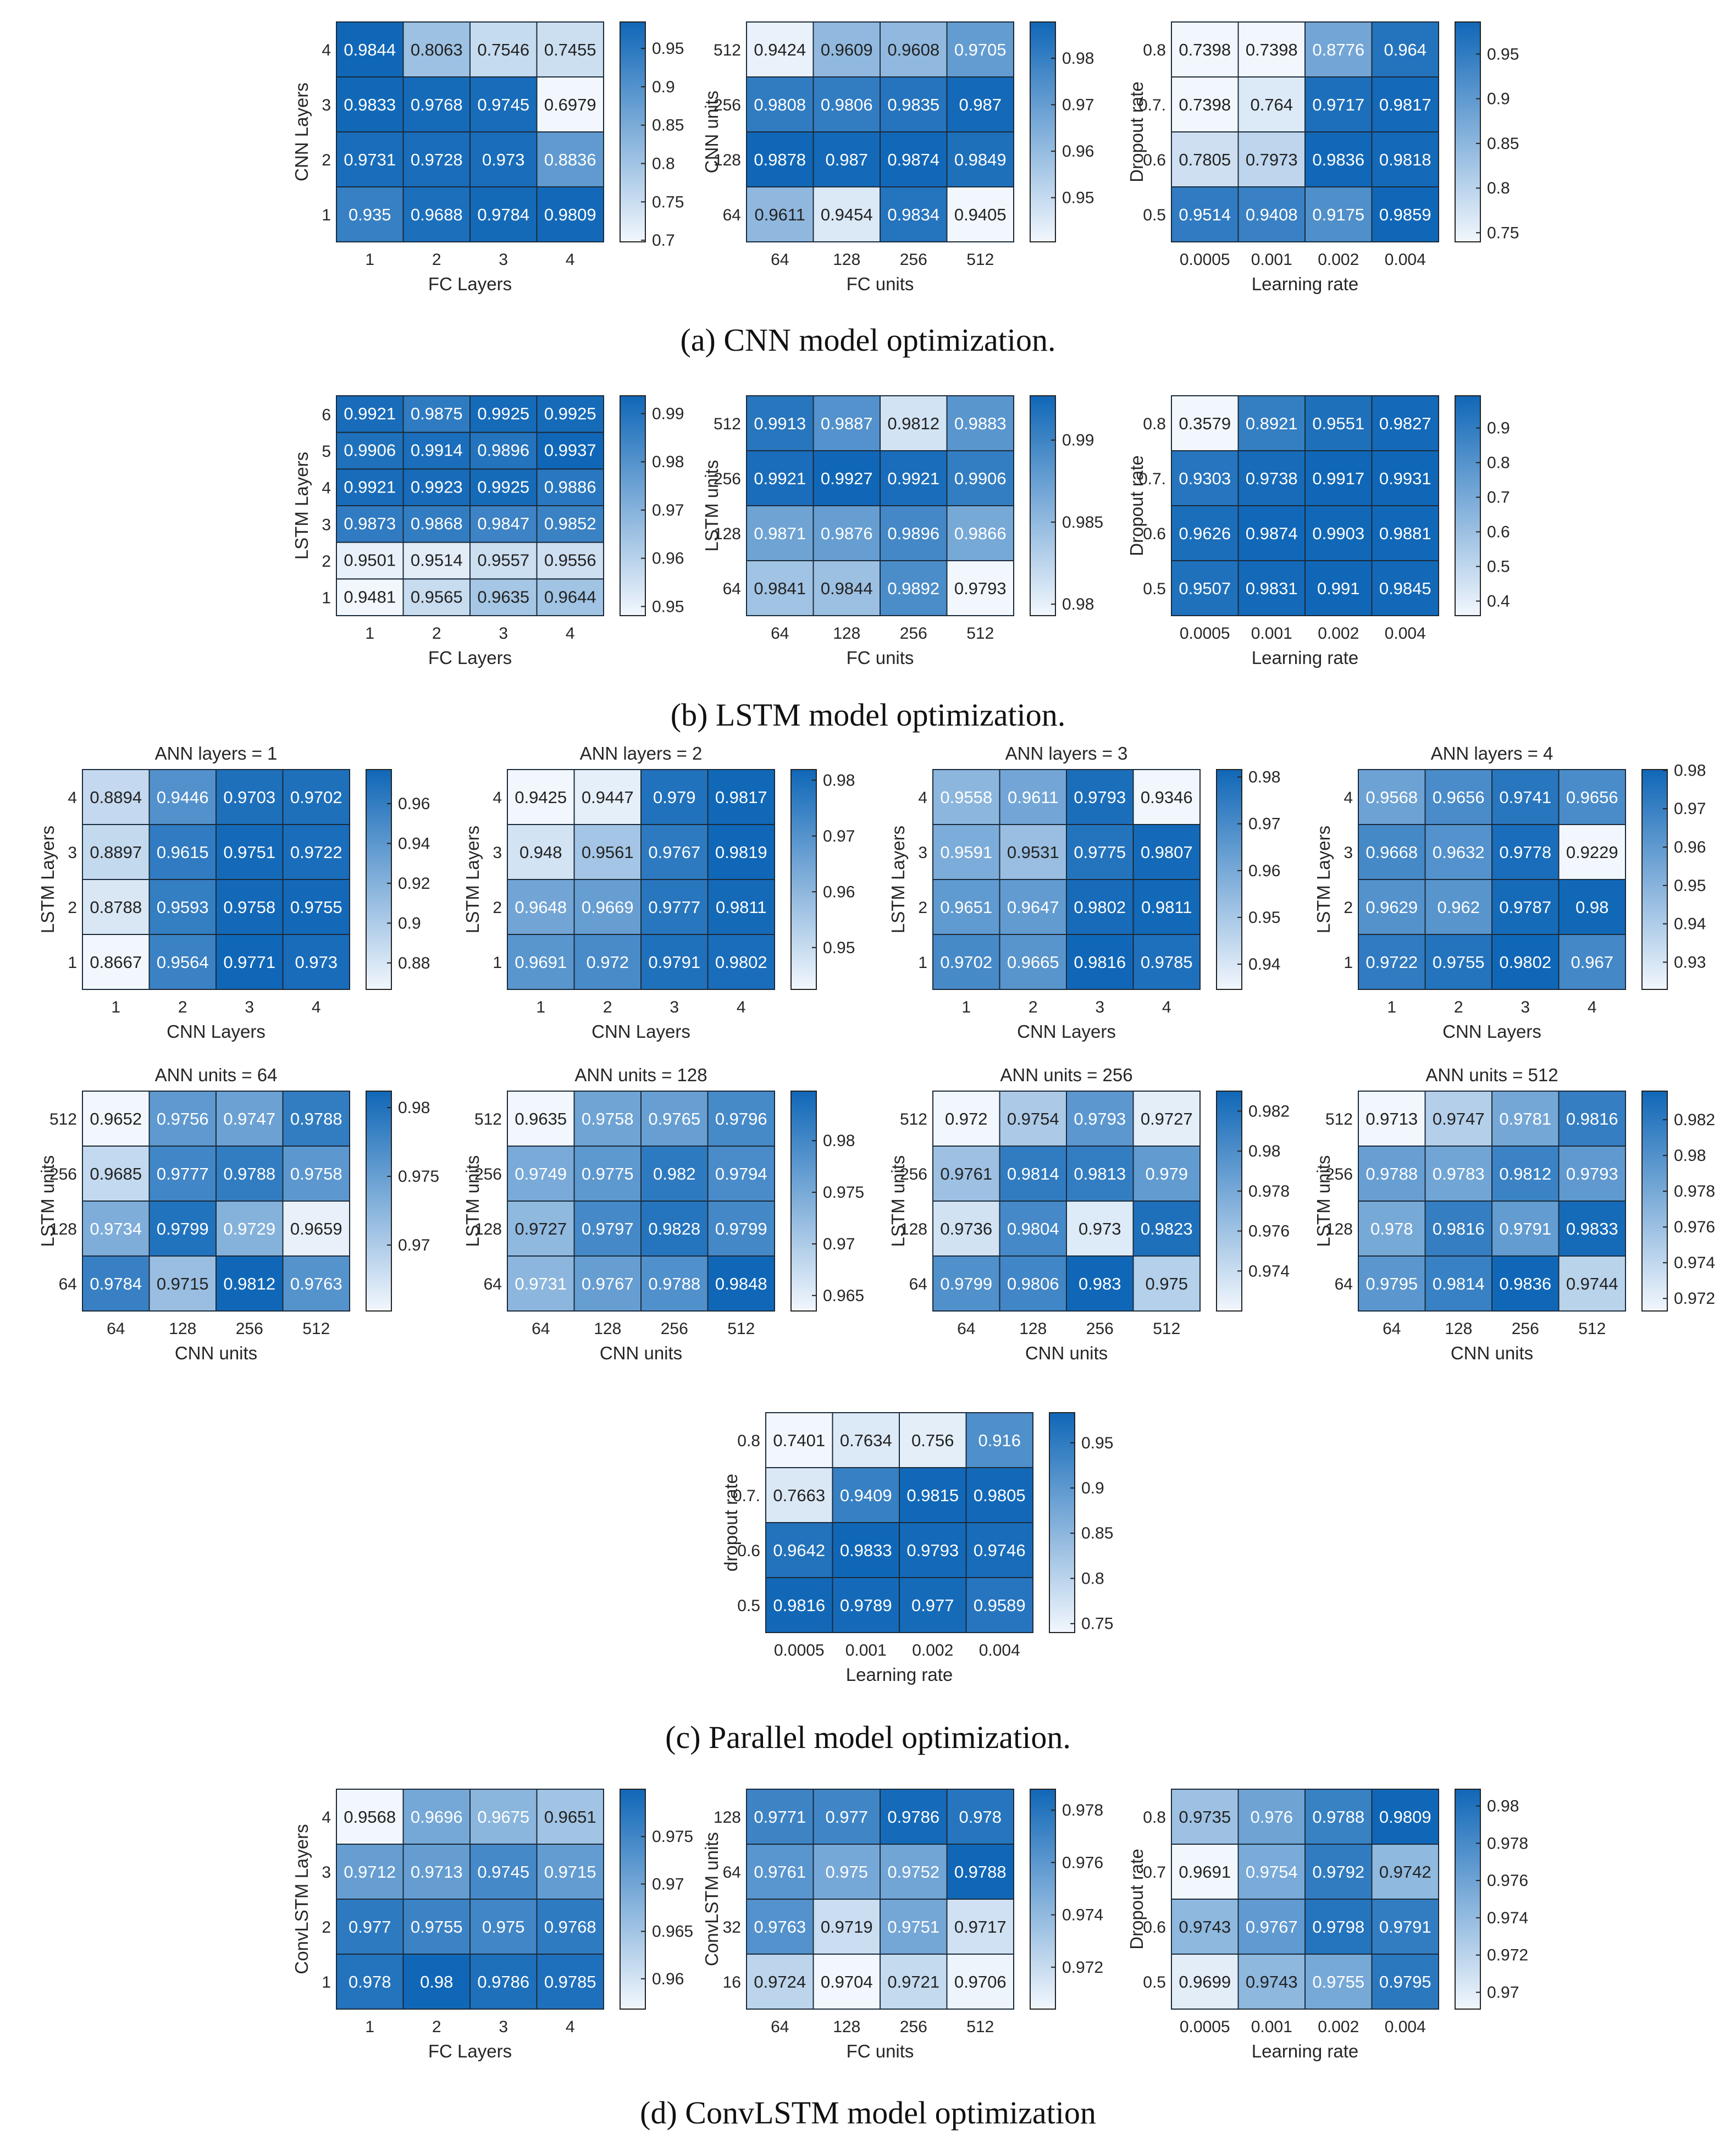  What do you see at coordinates (663, 240) in the screenshot?
I see `colorbar-tick-label: 0.7` at bounding box center [663, 240].